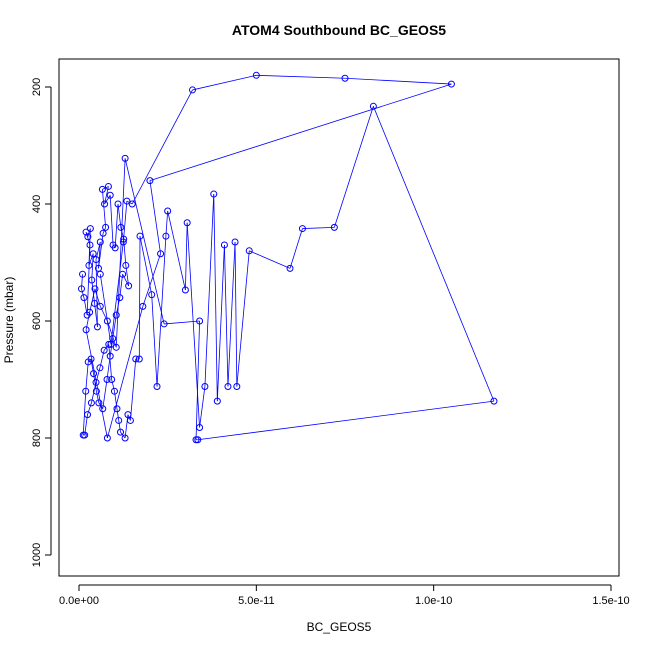 The width and height of the screenshot is (650, 650). What do you see at coordinates (610, 601) in the screenshot?
I see `x-tick-label: 1.5e-10` at bounding box center [610, 601].